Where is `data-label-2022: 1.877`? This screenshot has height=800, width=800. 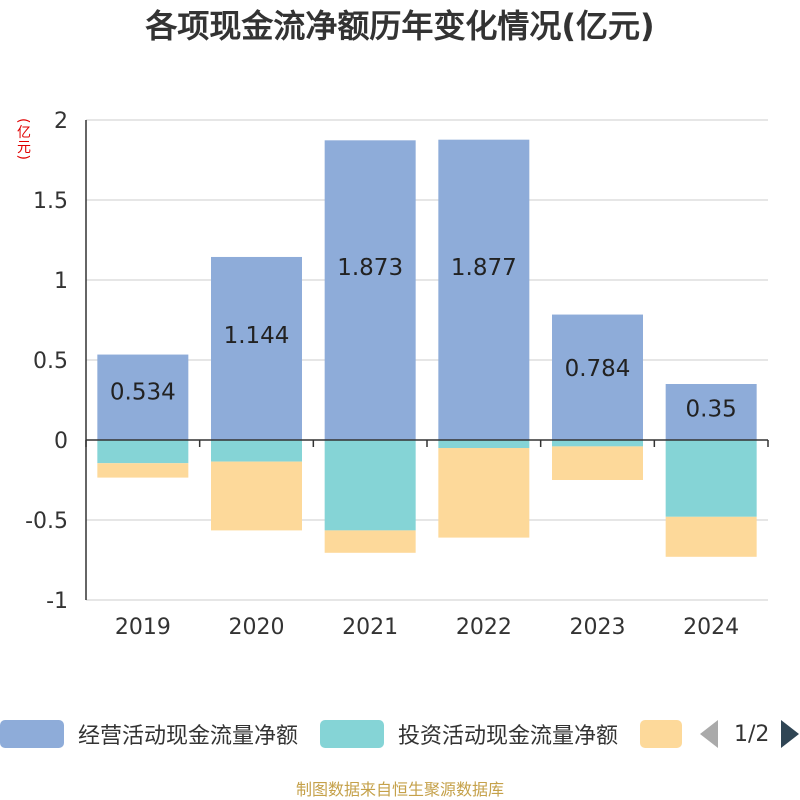
data-label-2022: 1.877 is located at coordinates (484, 268).